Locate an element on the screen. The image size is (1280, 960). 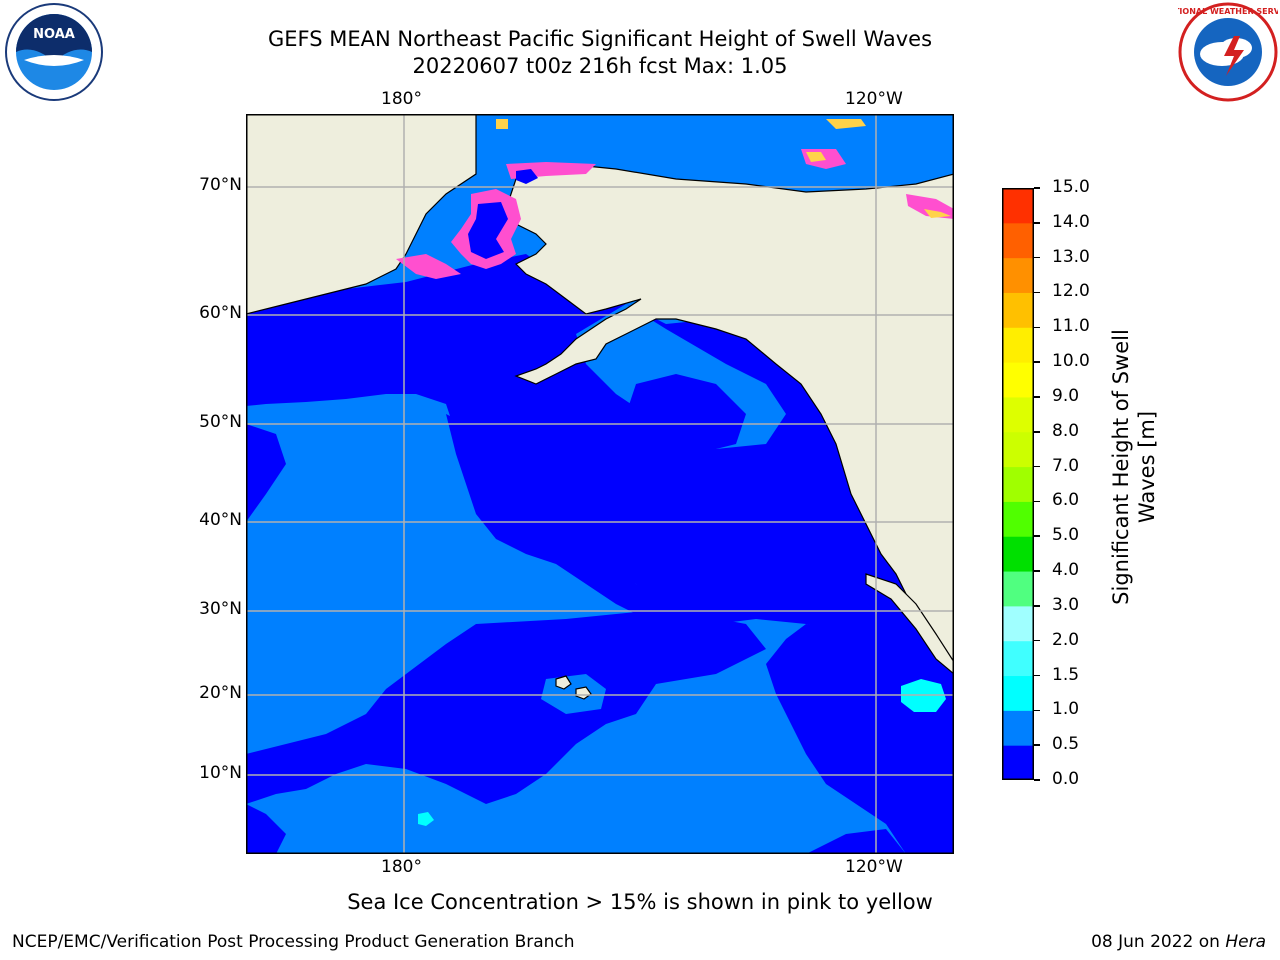
lat-label-60n: 60°N is located at coordinates (220, 313).